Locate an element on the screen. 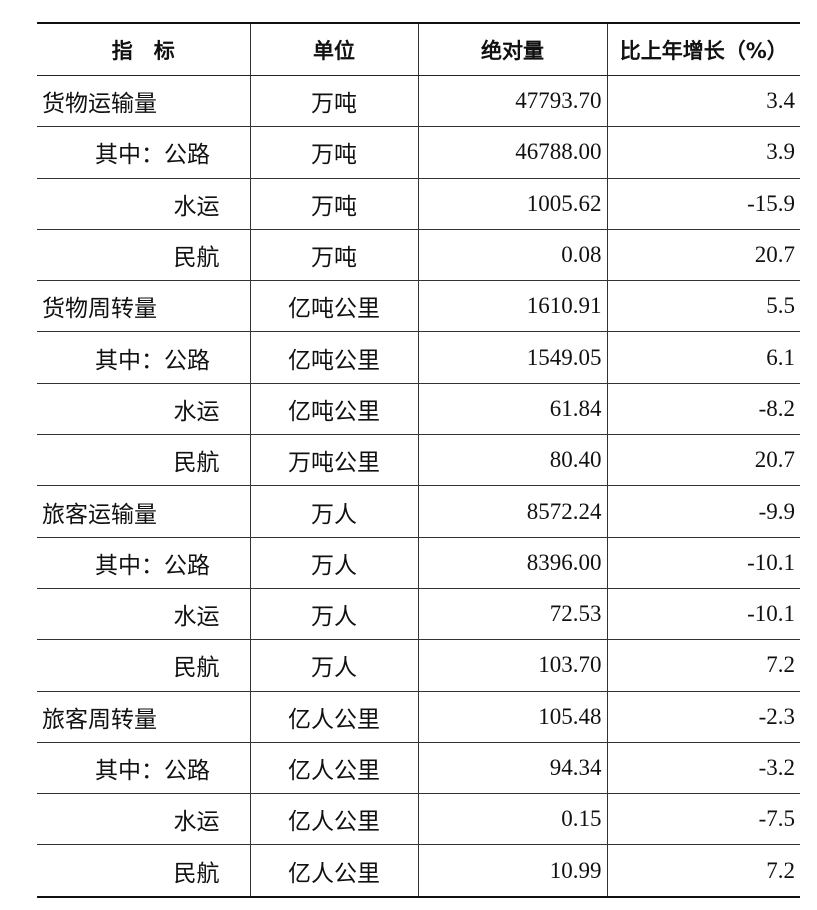 The height and width of the screenshot is (910, 817). table-row: 民航 万人 103.70 7.2 is located at coordinates (418, 665).